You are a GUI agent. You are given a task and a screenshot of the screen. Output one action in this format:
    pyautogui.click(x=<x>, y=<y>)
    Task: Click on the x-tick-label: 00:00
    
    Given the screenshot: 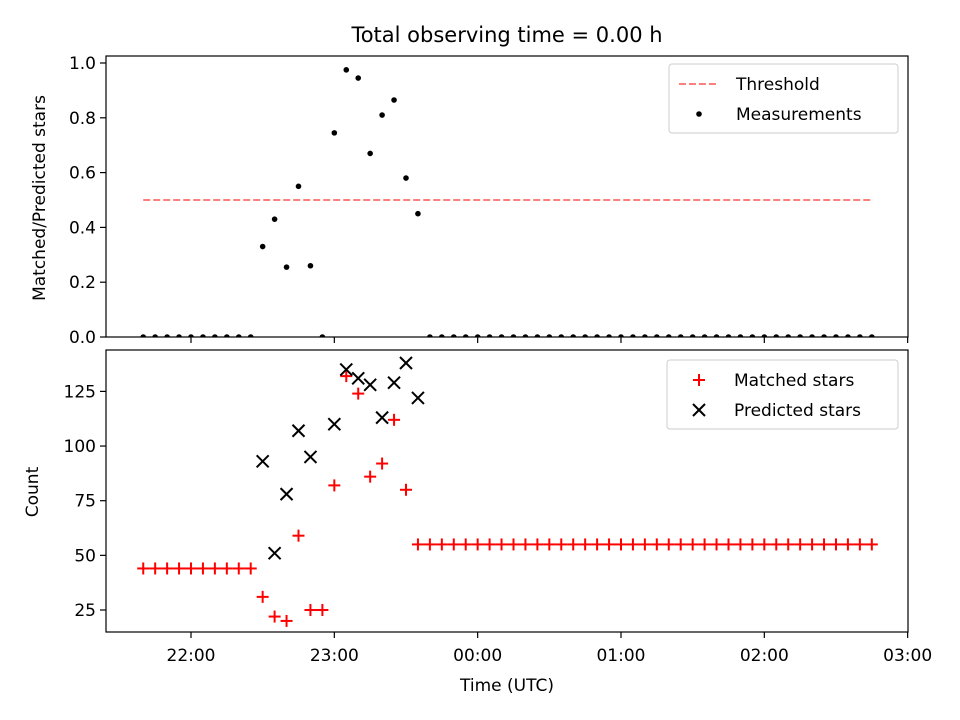 What is the action you would take?
    pyautogui.click(x=477, y=656)
    